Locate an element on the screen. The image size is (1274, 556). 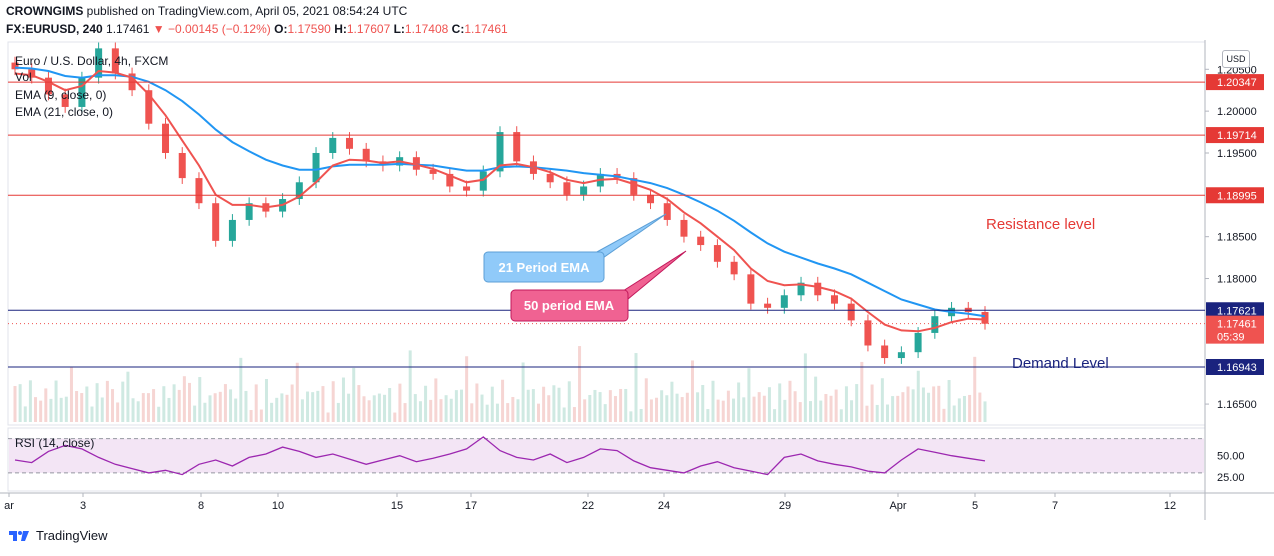
ema50-callout is located at coordinates (569, 305).